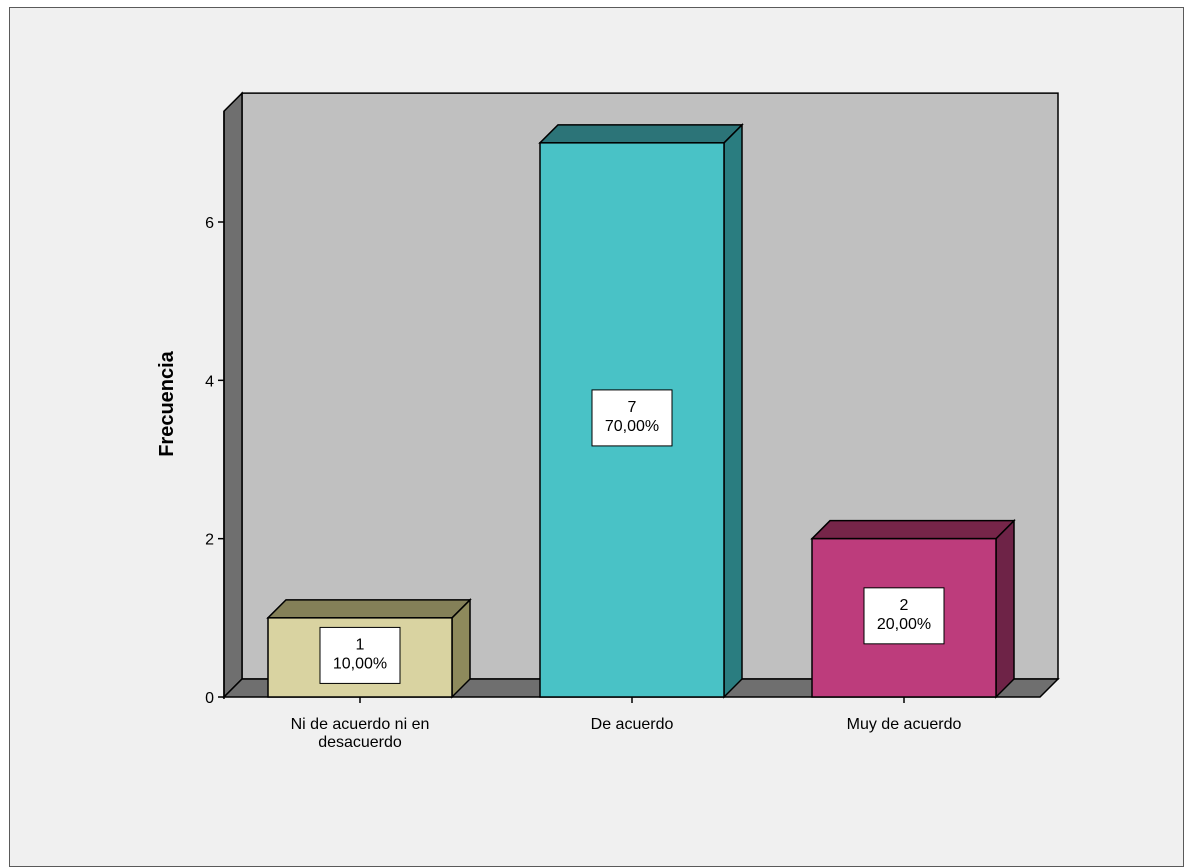 This screenshot has width=1192, height=867. I want to click on y-tick-label: 4, so click(209, 381).